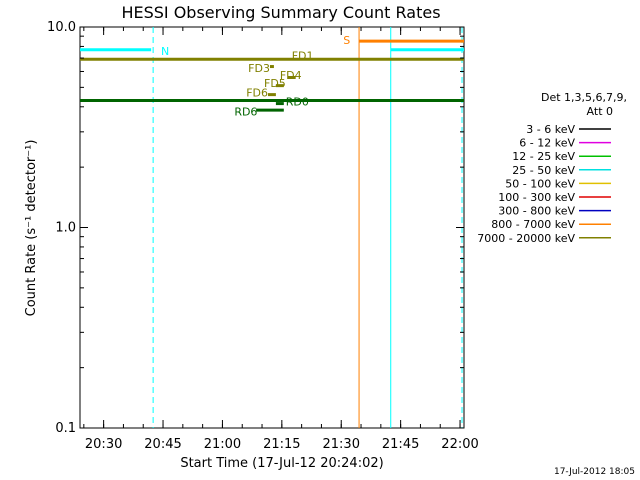 This screenshot has width=640, height=480. What do you see at coordinates (533, 224) in the screenshot?
I see `legend-entry-label-7: 800 - 7000 keV` at bounding box center [533, 224].